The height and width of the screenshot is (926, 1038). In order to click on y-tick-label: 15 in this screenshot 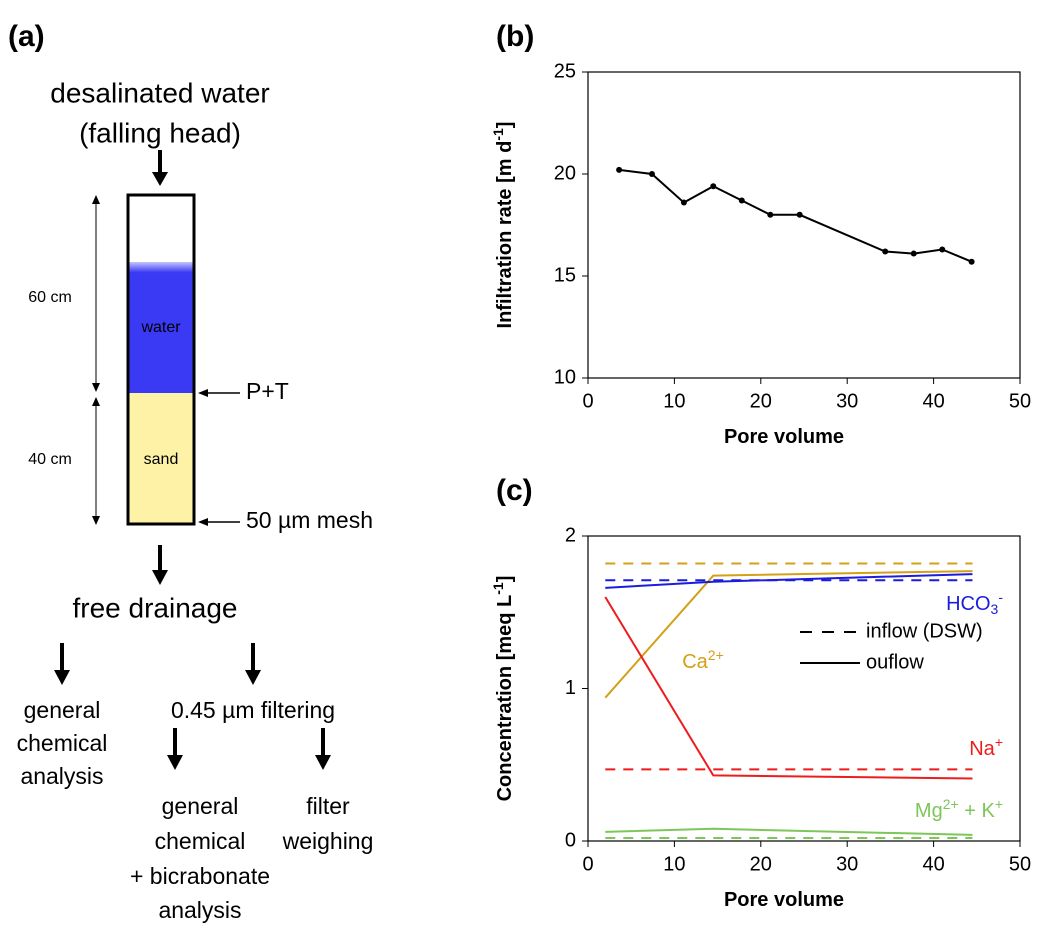, I will do `click(565, 275)`.